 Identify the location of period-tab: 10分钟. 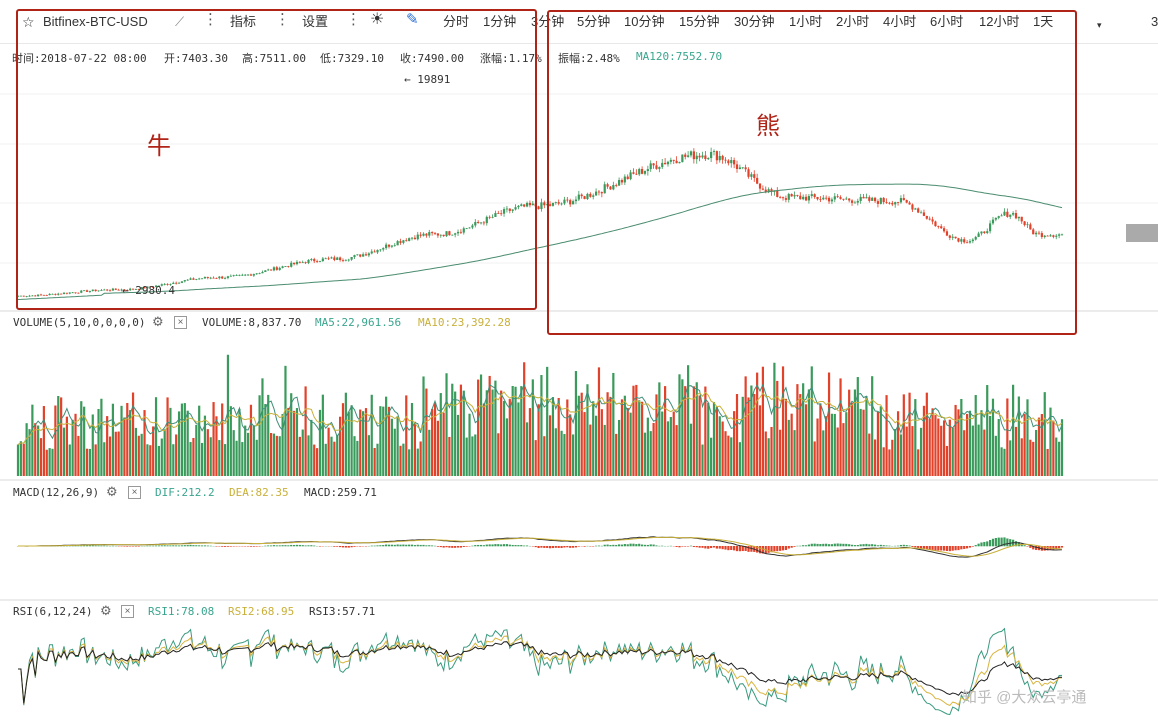
(644, 21).